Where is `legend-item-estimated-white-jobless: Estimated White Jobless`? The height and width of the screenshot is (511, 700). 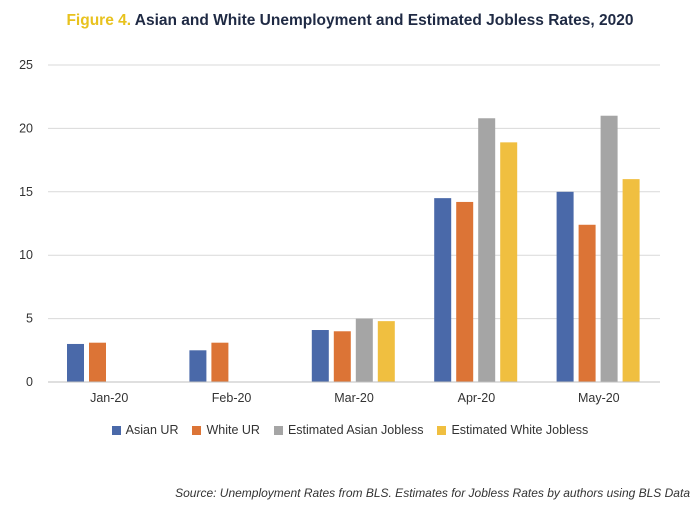 legend-item-estimated-white-jobless: Estimated White Jobless is located at coordinates (512, 430).